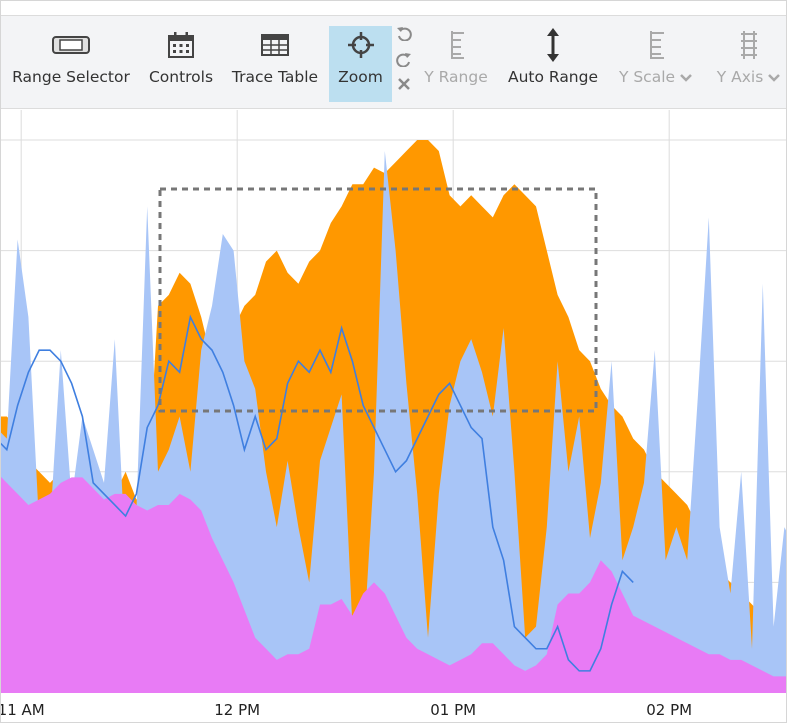 This screenshot has height=723, width=787. I want to click on x-tick-label: 11 AM, so click(22, 710).